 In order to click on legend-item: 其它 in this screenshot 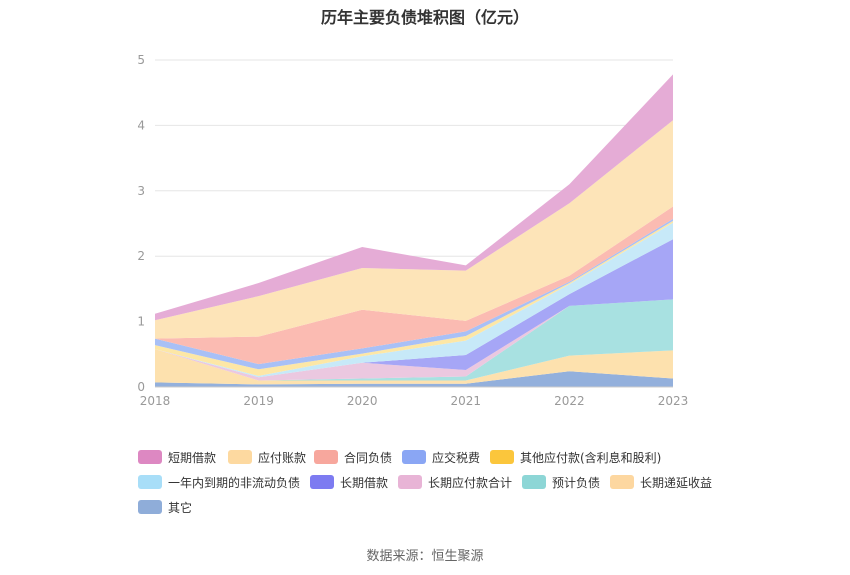, I will do `click(165, 507)`.